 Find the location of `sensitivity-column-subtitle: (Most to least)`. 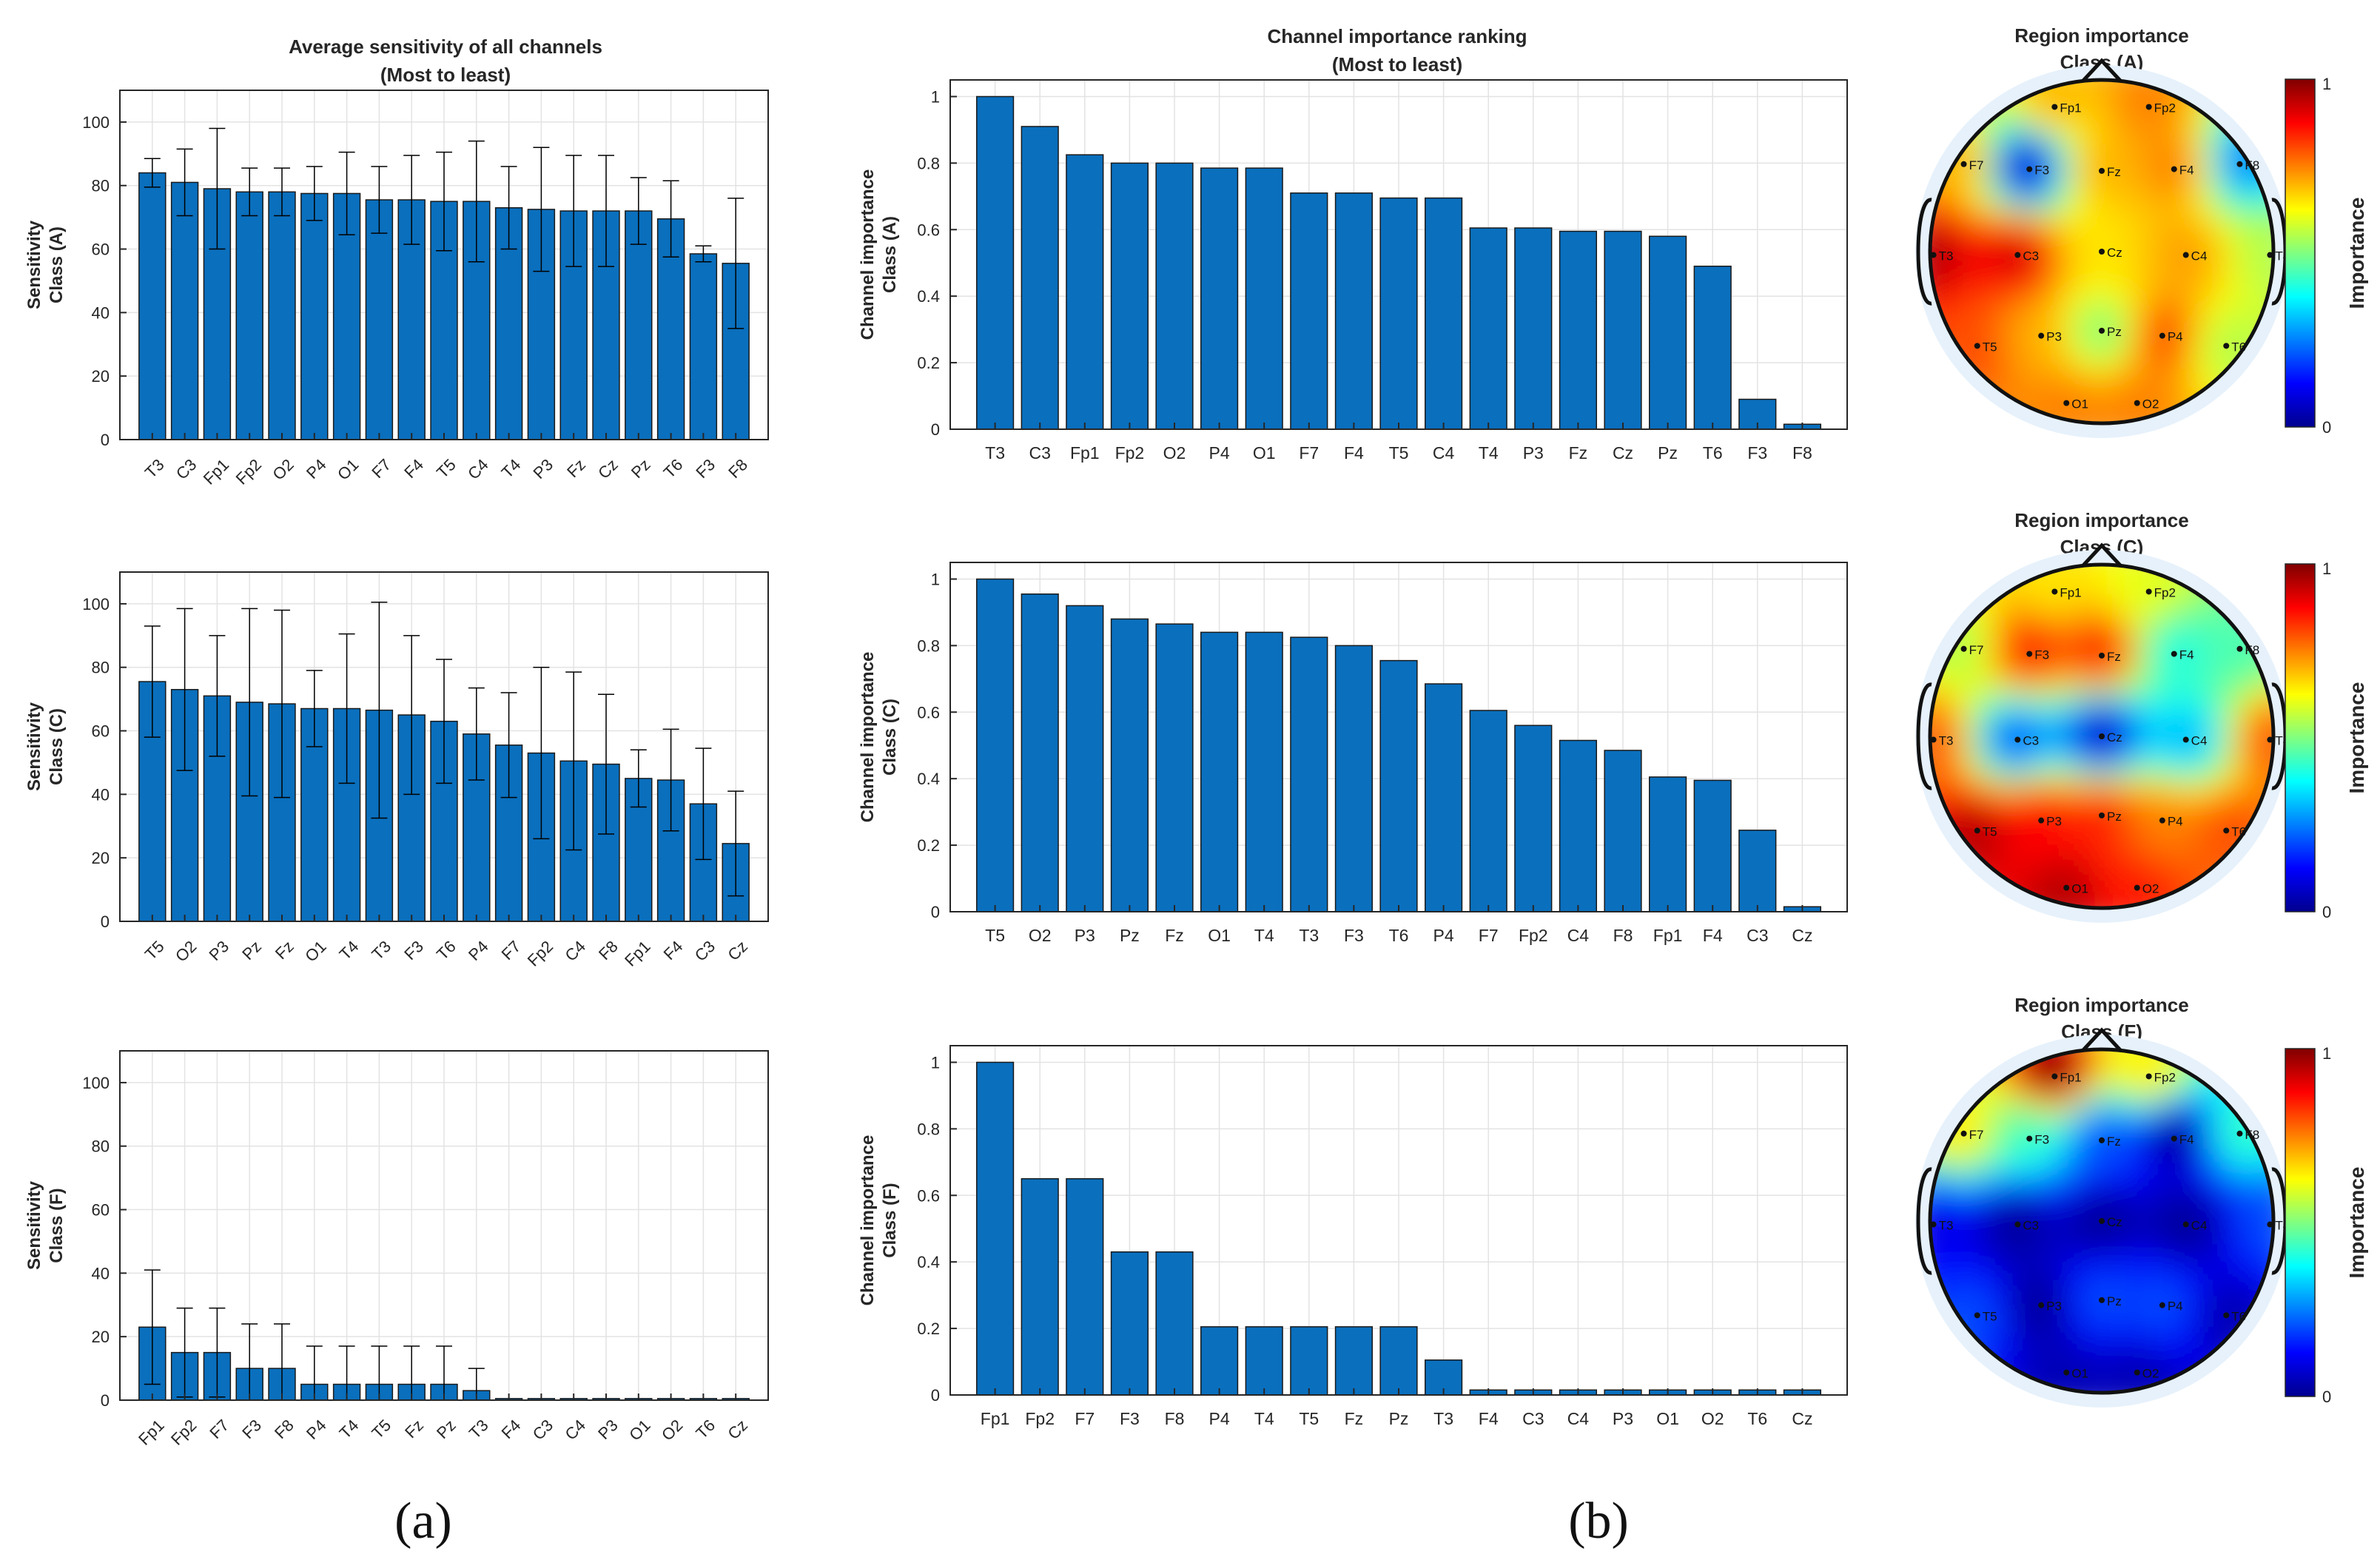

sensitivity-column-subtitle: (Most to least) is located at coordinates (446, 75).